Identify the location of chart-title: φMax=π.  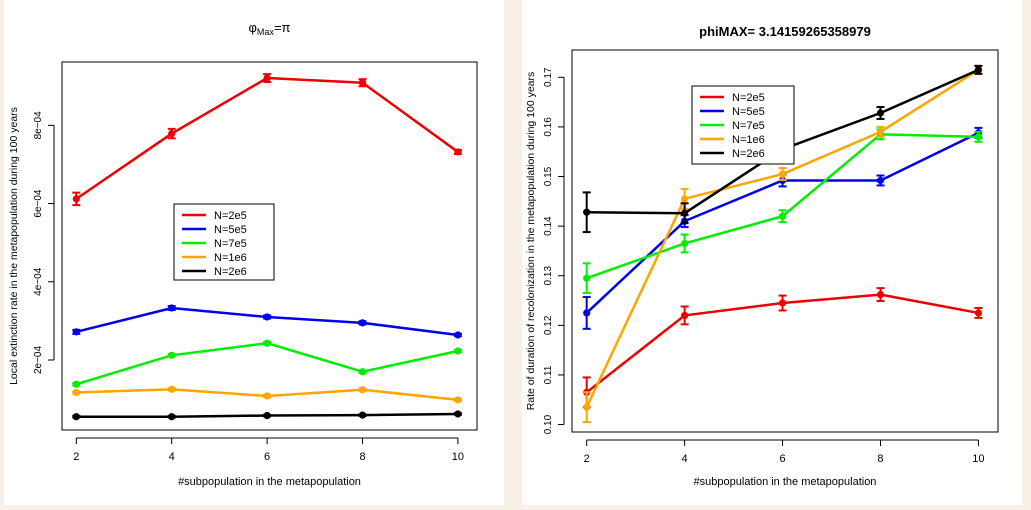
(269, 28).